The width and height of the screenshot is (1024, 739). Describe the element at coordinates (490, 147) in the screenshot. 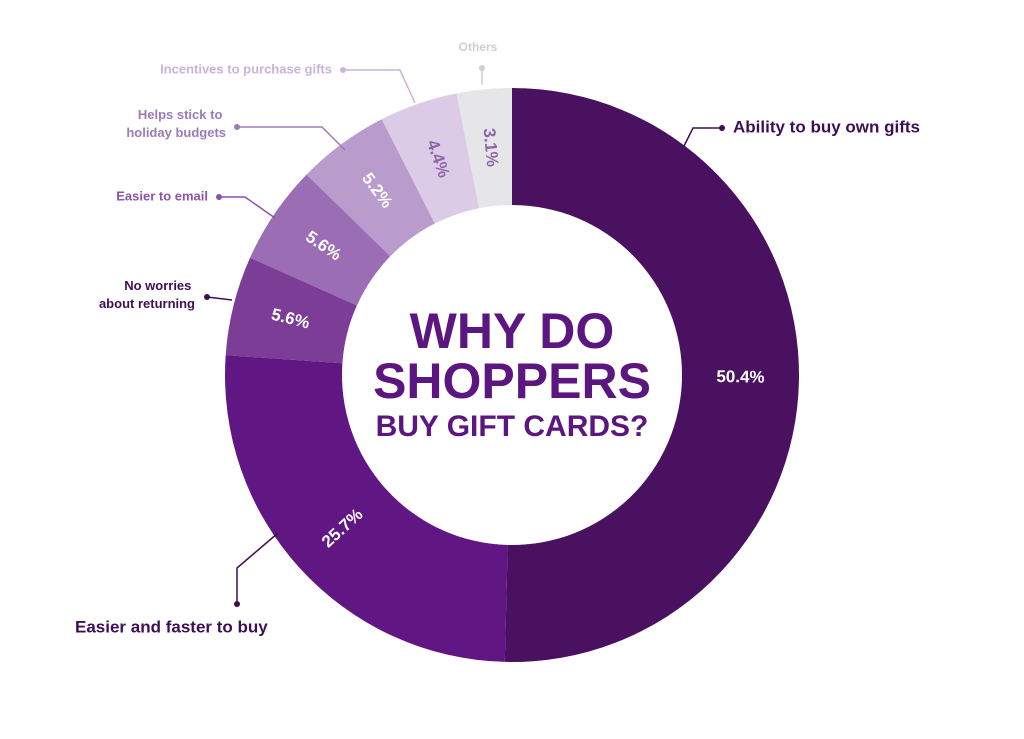

I see `value-label: 3.1%` at that location.